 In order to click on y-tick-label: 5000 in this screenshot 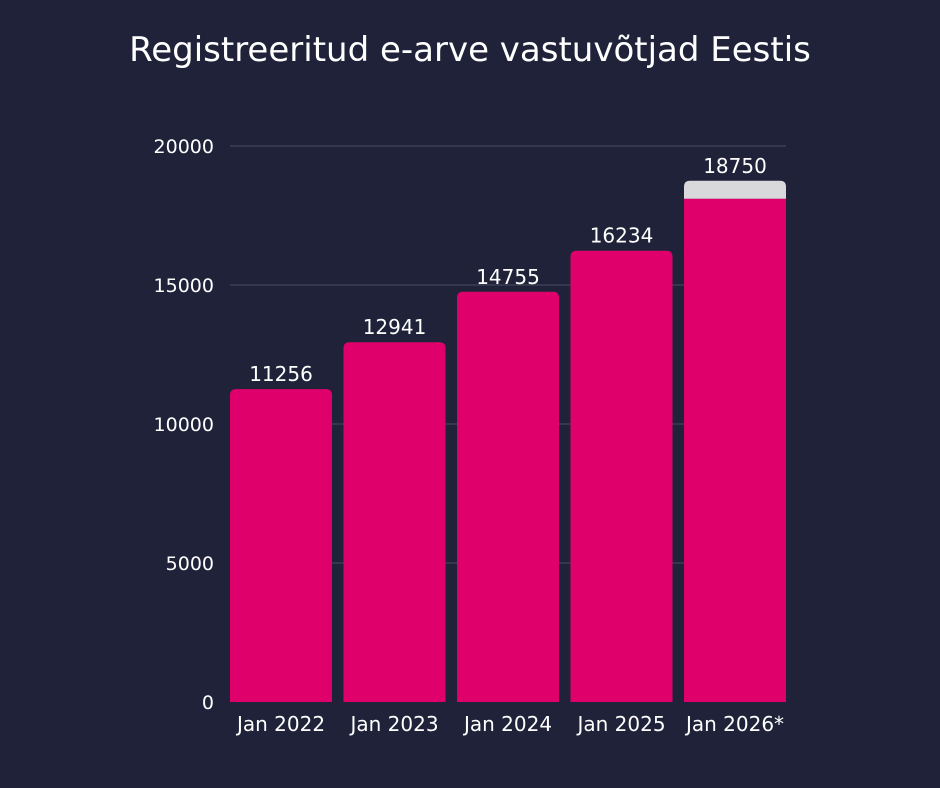, I will do `click(190, 564)`.